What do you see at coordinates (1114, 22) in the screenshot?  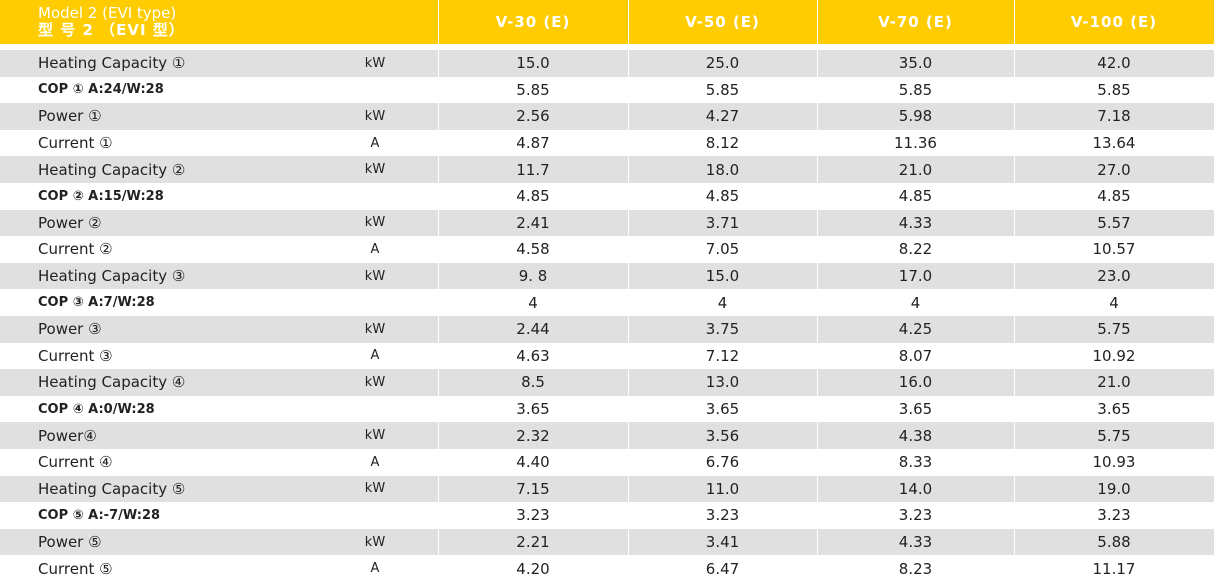 I see `model-header-v100: V-100 (E)` at bounding box center [1114, 22].